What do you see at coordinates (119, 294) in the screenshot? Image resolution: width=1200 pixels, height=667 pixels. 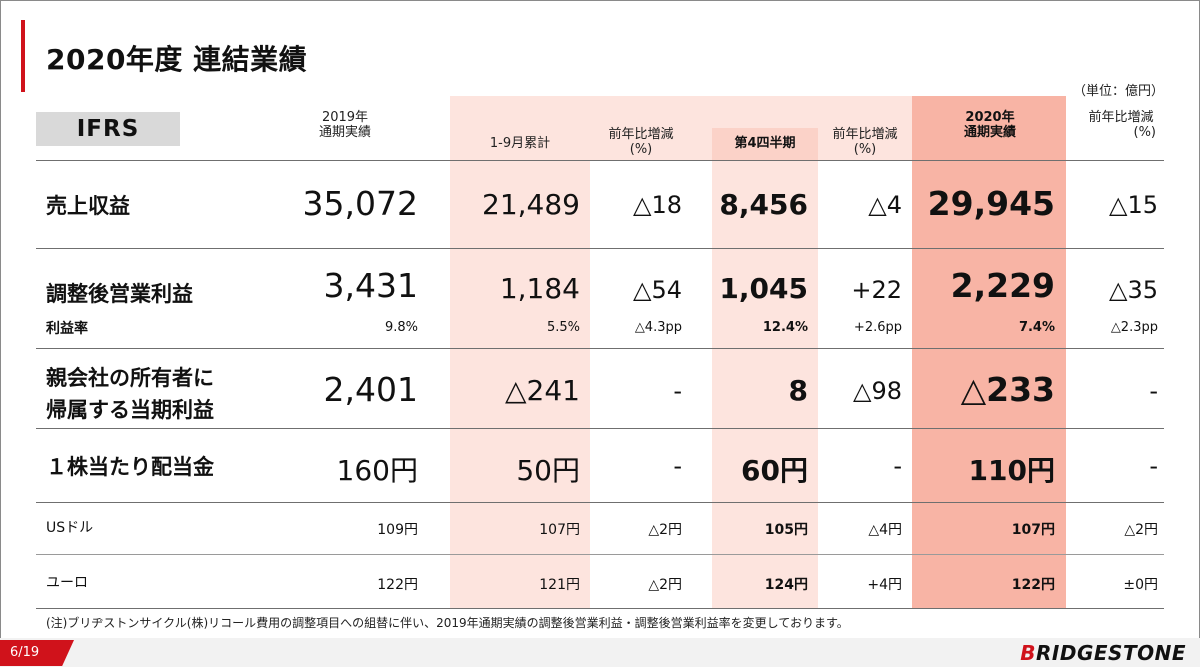 I see `label-op-income: 調整後営業利益` at bounding box center [119, 294].